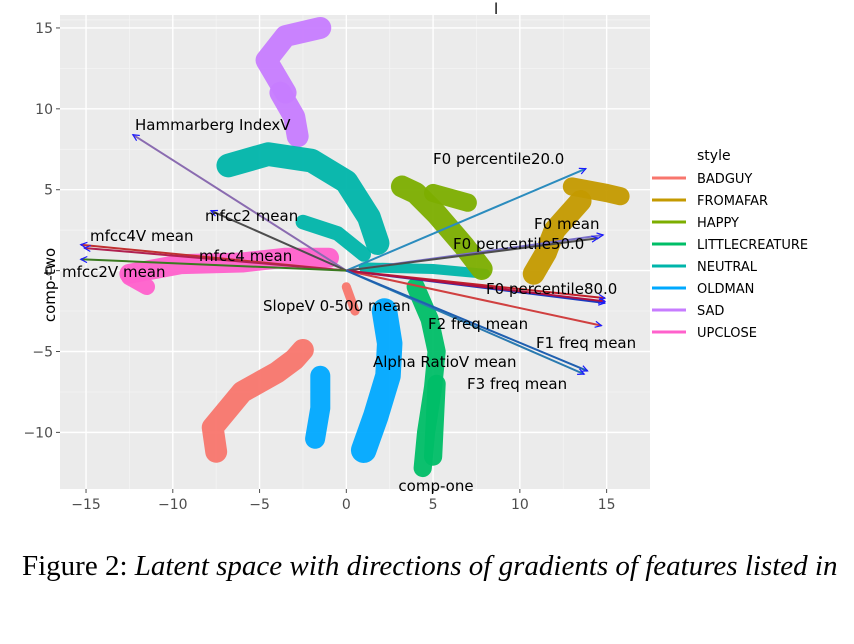 The image size is (854, 644). Describe the element at coordinates (727, 333) in the screenshot. I see `legend-label: UPCLOSE` at that location.